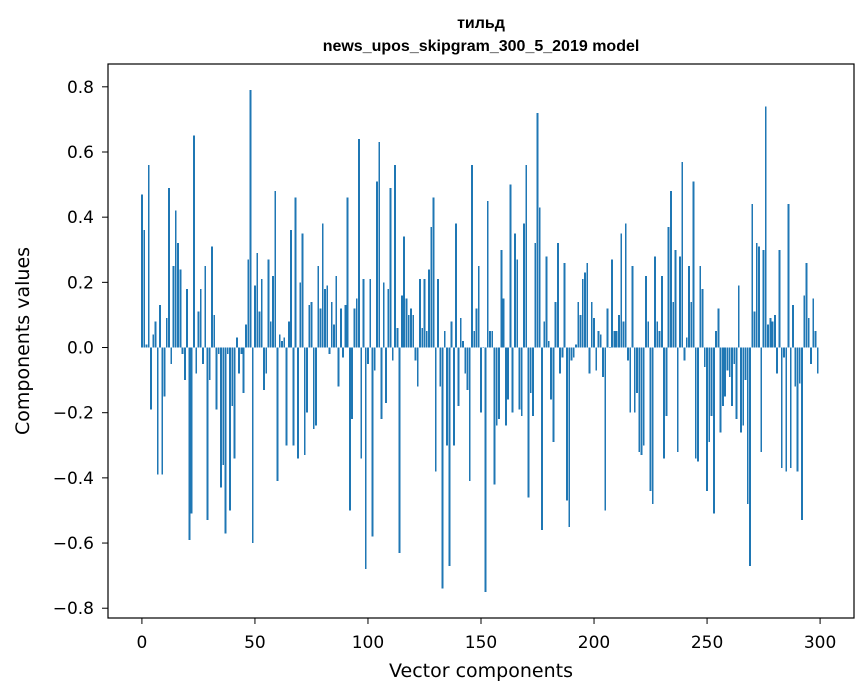 This screenshot has width=867, height=696. What do you see at coordinates (707, 643) in the screenshot?
I see `x-tick-label: 250` at bounding box center [707, 643].